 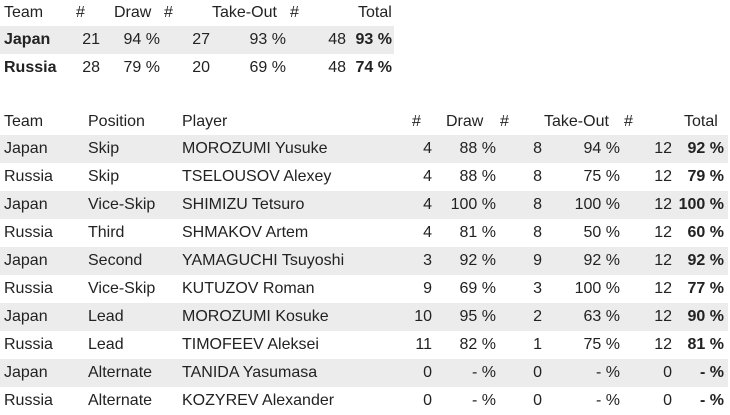 I want to click on takeout-cell: 100 %, so click(x=597, y=288).